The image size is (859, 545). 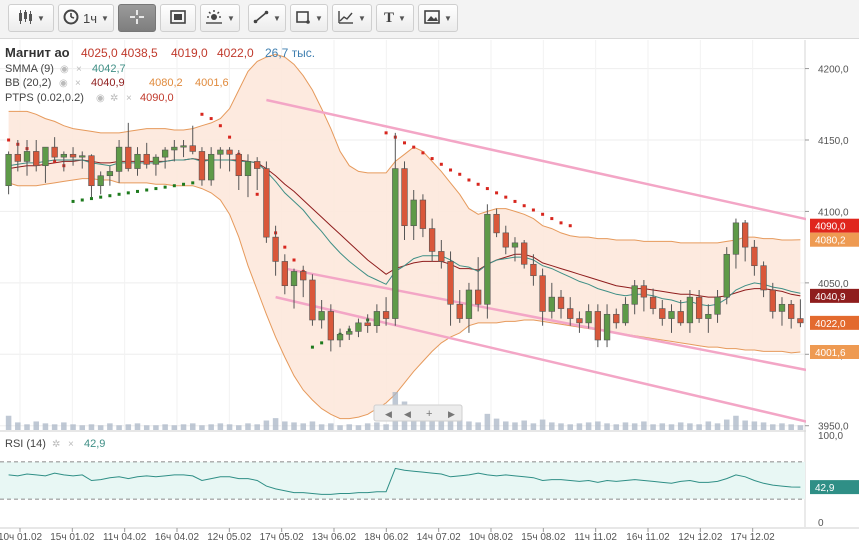 I want to click on snapshot-button: ▼, so click(x=438, y=18).